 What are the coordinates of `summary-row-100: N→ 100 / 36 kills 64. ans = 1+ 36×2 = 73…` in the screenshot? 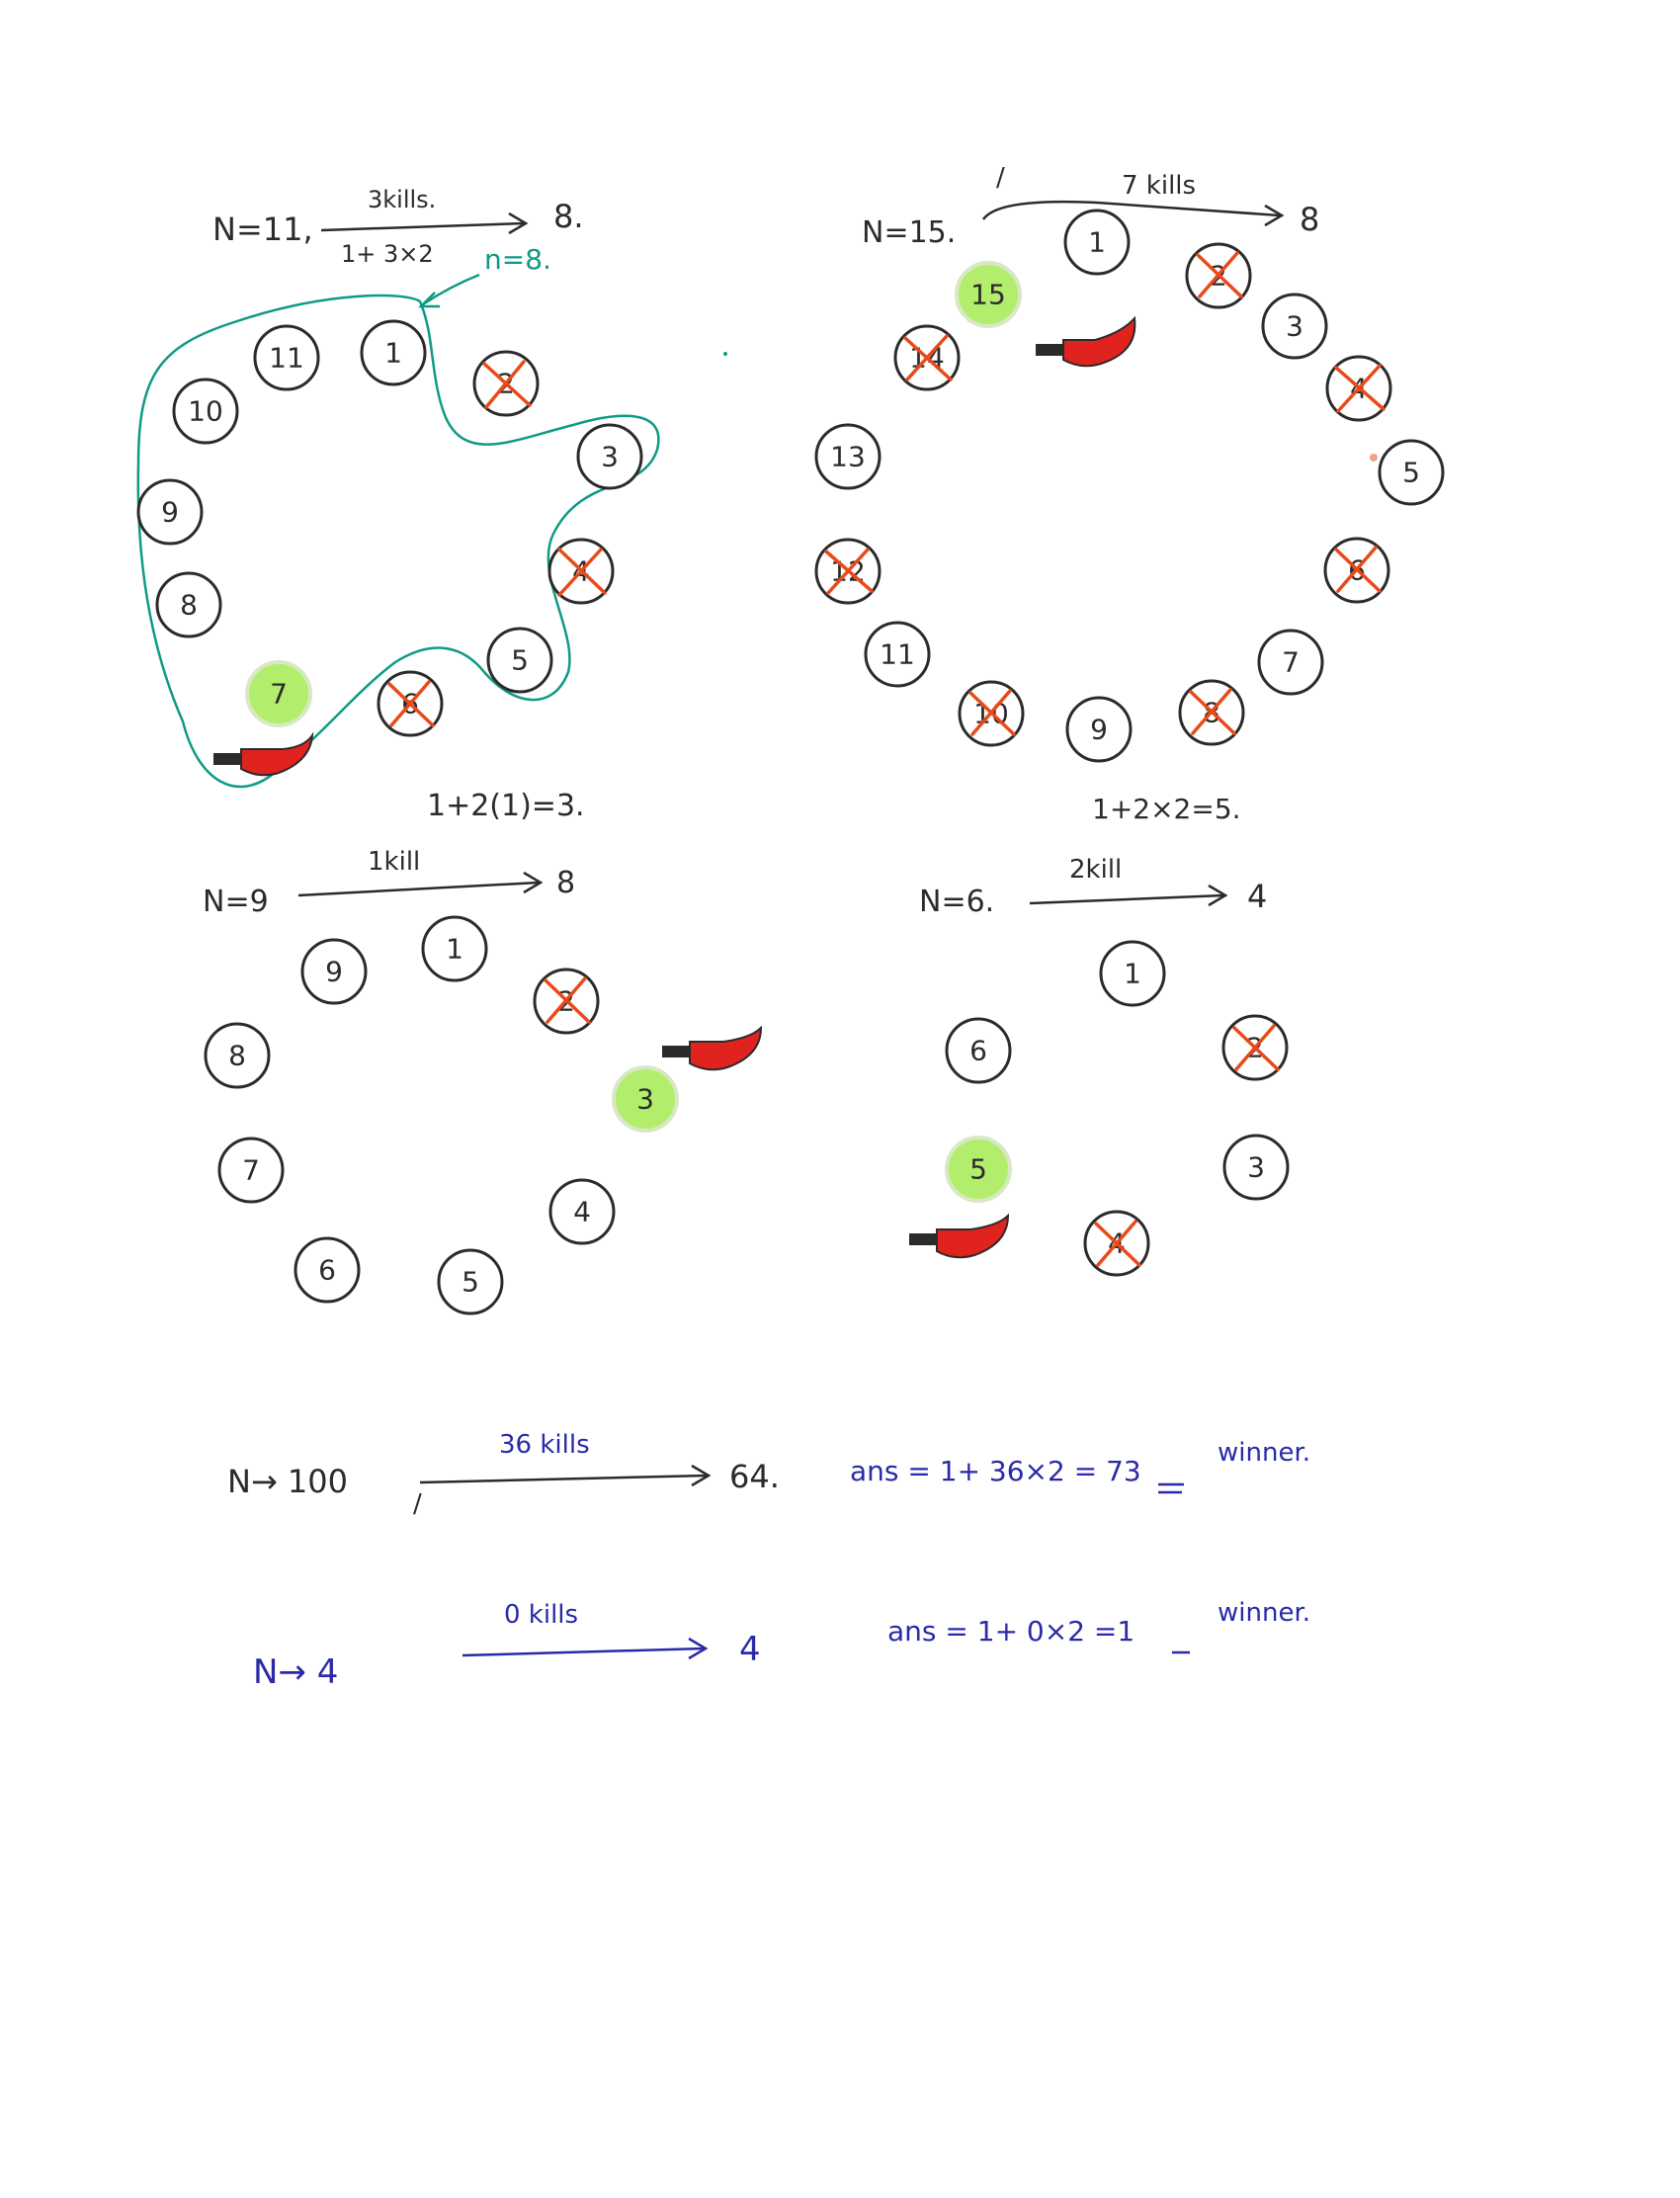 It's located at (768, 1474).